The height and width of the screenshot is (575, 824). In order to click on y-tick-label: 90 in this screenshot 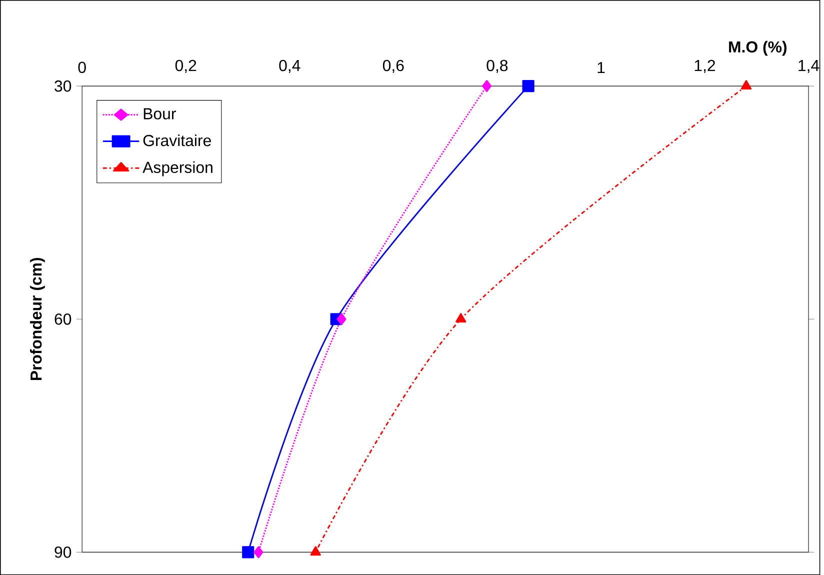, I will do `click(63, 552)`.